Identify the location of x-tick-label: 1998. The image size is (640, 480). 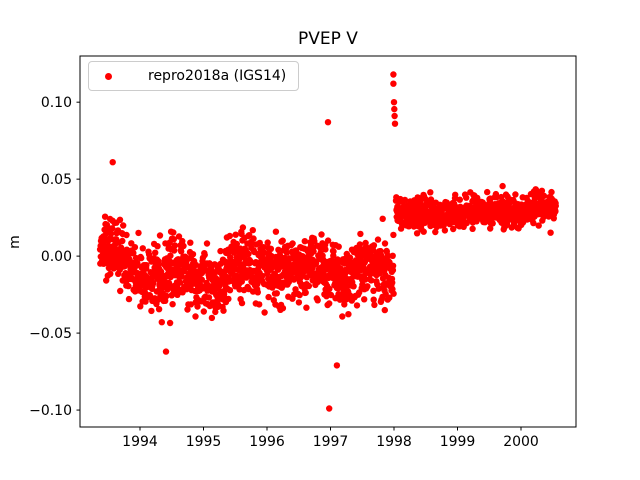
(394, 442).